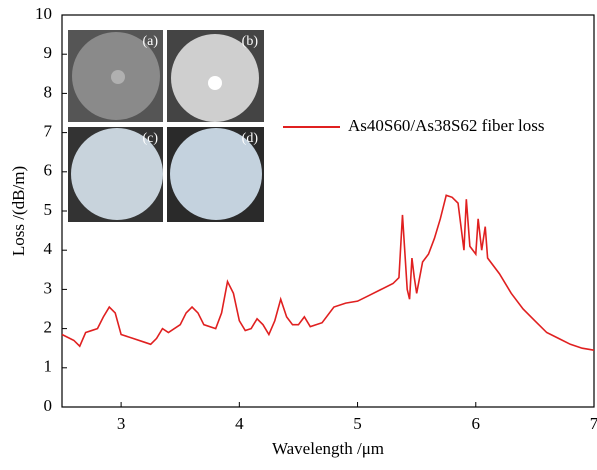 The height and width of the screenshot is (470, 597). What do you see at coordinates (328, 448) in the screenshot?
I see `x-axis-label: Wavelength /μm` at bounding box center [328, 448].